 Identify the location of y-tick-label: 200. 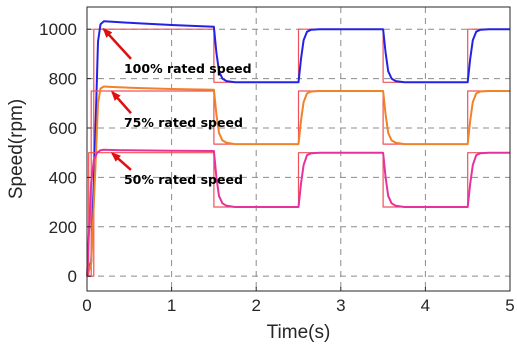
(63, 227).